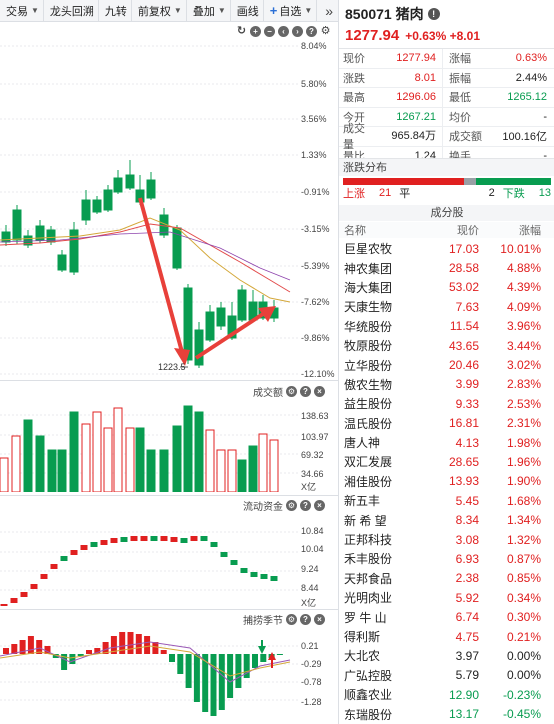 Image resolution: width=554 pixels, height=724 pixels. I want to click on list-item: 牧原股份 43.65 3.44%, so click(446, 345).